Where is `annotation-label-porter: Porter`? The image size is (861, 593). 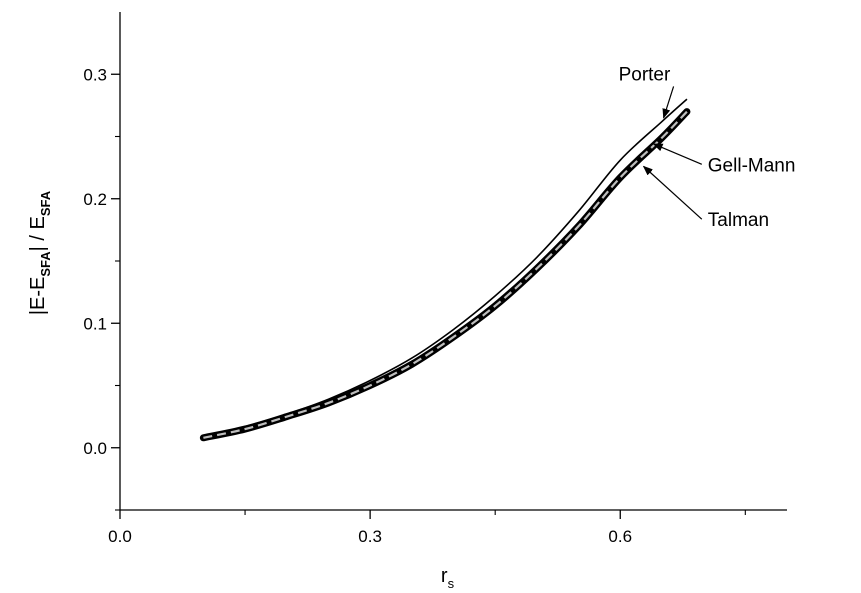
annotation-label-porter: Porter is located at coordinates (645, 74).